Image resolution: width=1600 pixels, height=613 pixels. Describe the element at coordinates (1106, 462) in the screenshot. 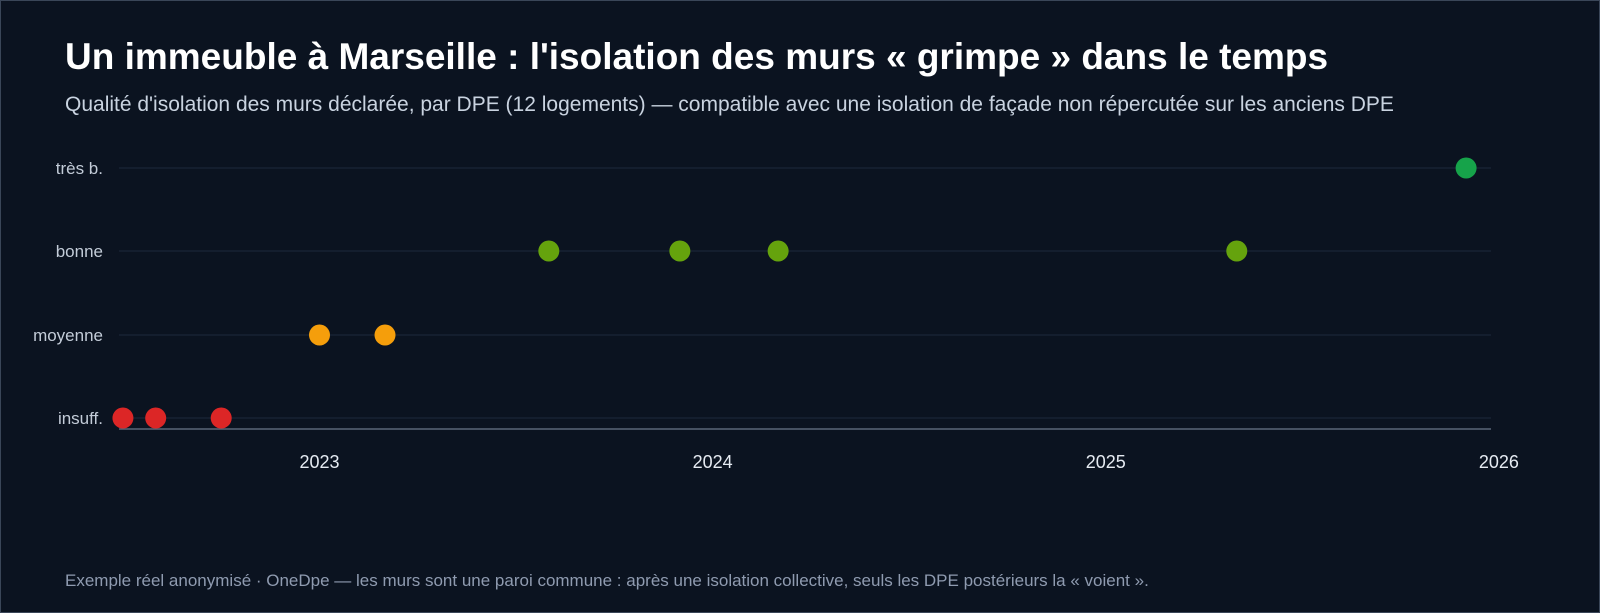

I see `x-tick-label: 2025` at that location.